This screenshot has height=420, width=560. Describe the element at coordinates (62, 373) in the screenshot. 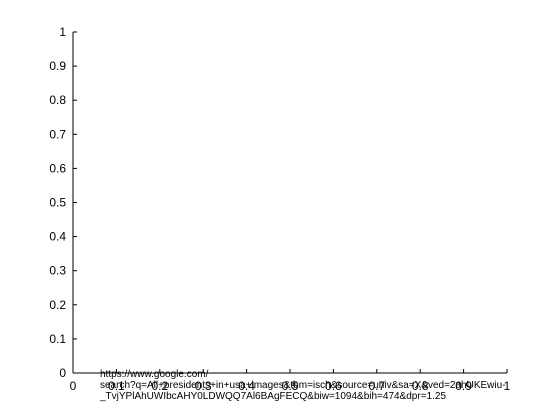

I see `y-tick-label: 0` at that location.